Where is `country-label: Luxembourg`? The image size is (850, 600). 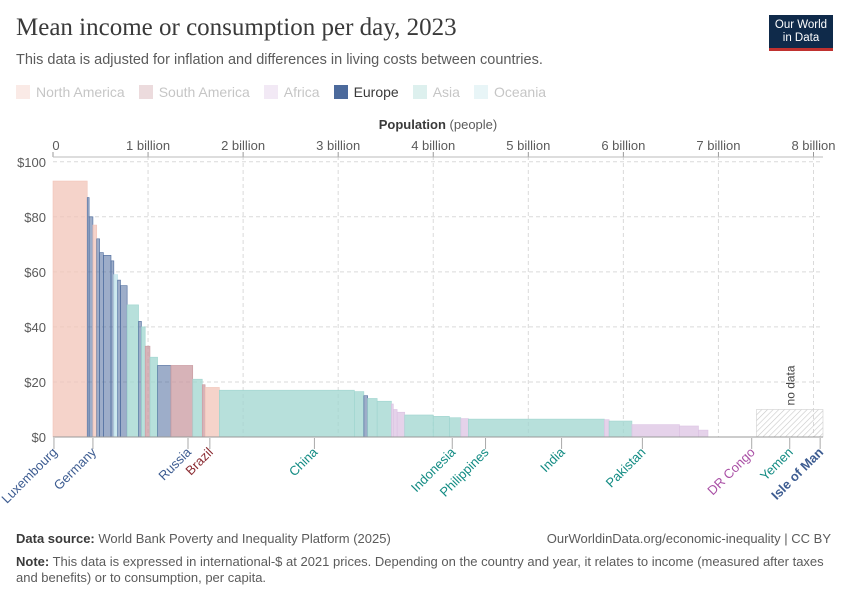 country-label: Luxembourg is located at coordinates (30, 476).